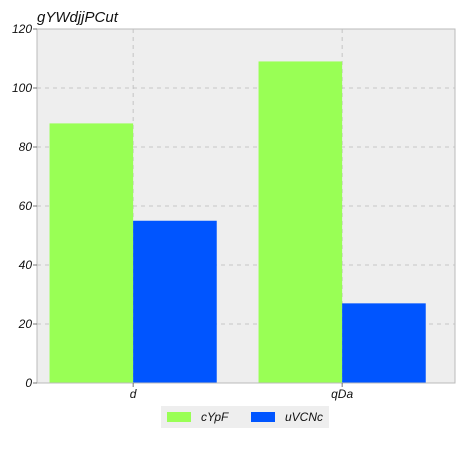  What do you see at coordinates (384, 343) in the screenshot?
I see `bar-uVCNc-qDa` at bounding box center [384, 343].